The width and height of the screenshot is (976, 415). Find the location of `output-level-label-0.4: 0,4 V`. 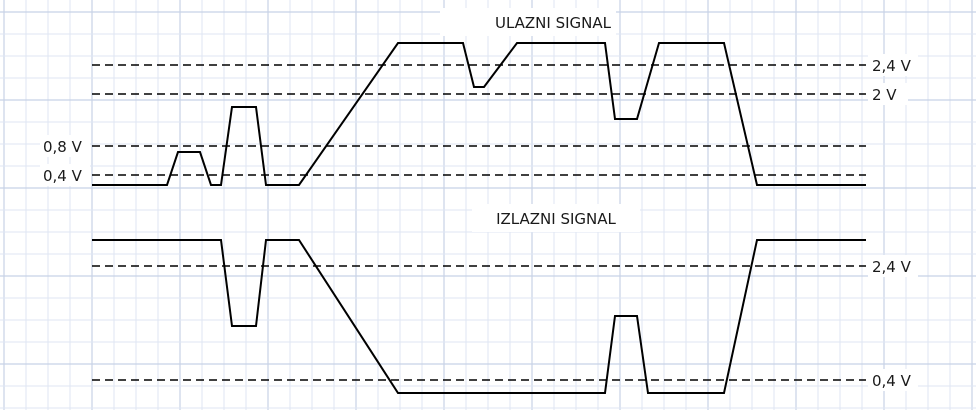

output-level-label-0.4: 0,4 V is located at coordinates (892, 381).